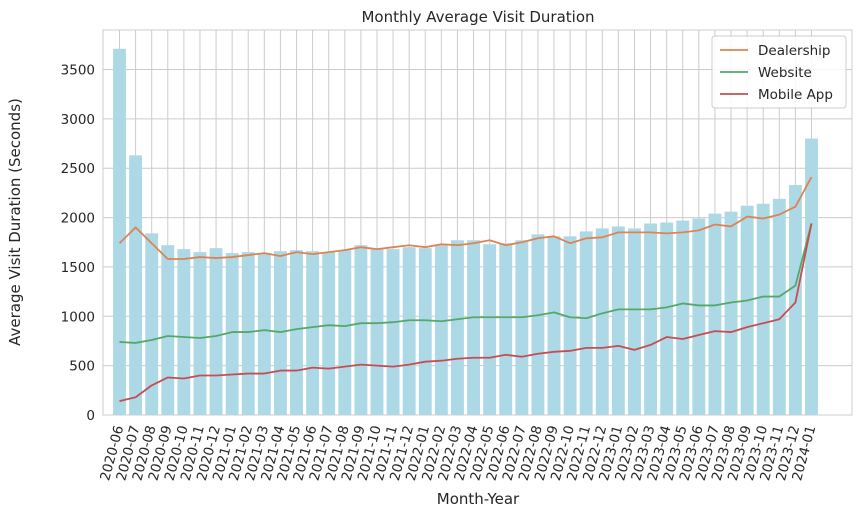 The image size is (862, 516). What do you see at coordinates (78, 243) in the screenshot?
I see `y-tick-labels: 0 500 1000 1500 2000 2500 3000 3500` at bounding box center [78, 243].